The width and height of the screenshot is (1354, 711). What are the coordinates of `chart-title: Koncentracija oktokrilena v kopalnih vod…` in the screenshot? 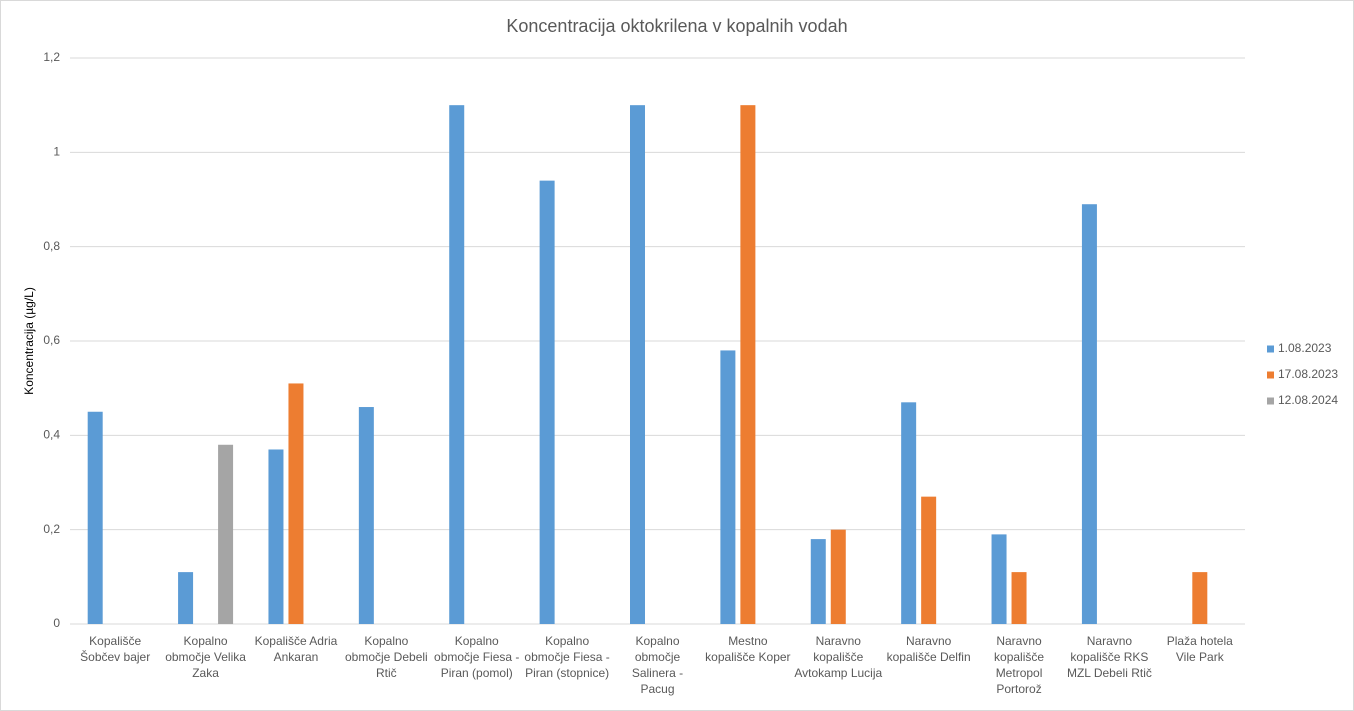 It's located at (676, 26).